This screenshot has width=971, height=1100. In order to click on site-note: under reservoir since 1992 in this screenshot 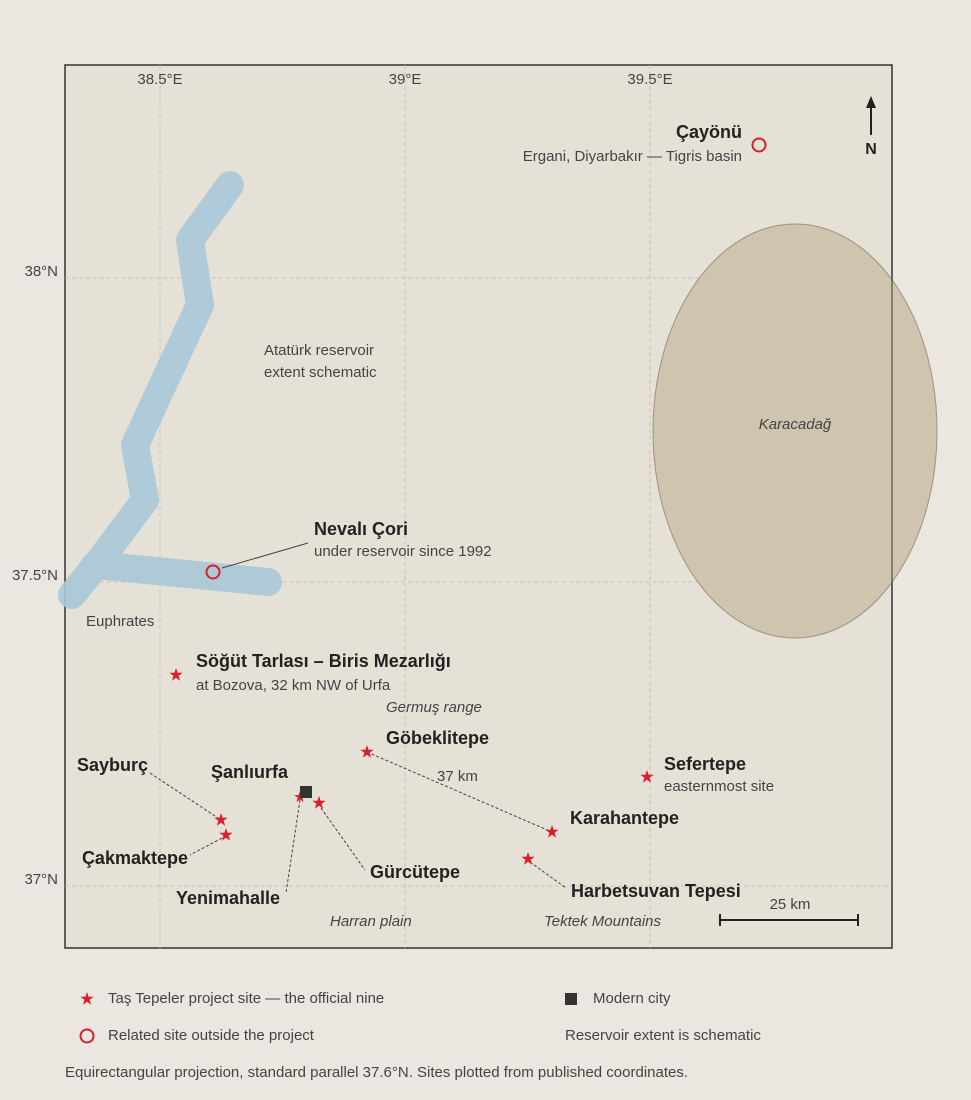, I will do `click(403, 551)`.